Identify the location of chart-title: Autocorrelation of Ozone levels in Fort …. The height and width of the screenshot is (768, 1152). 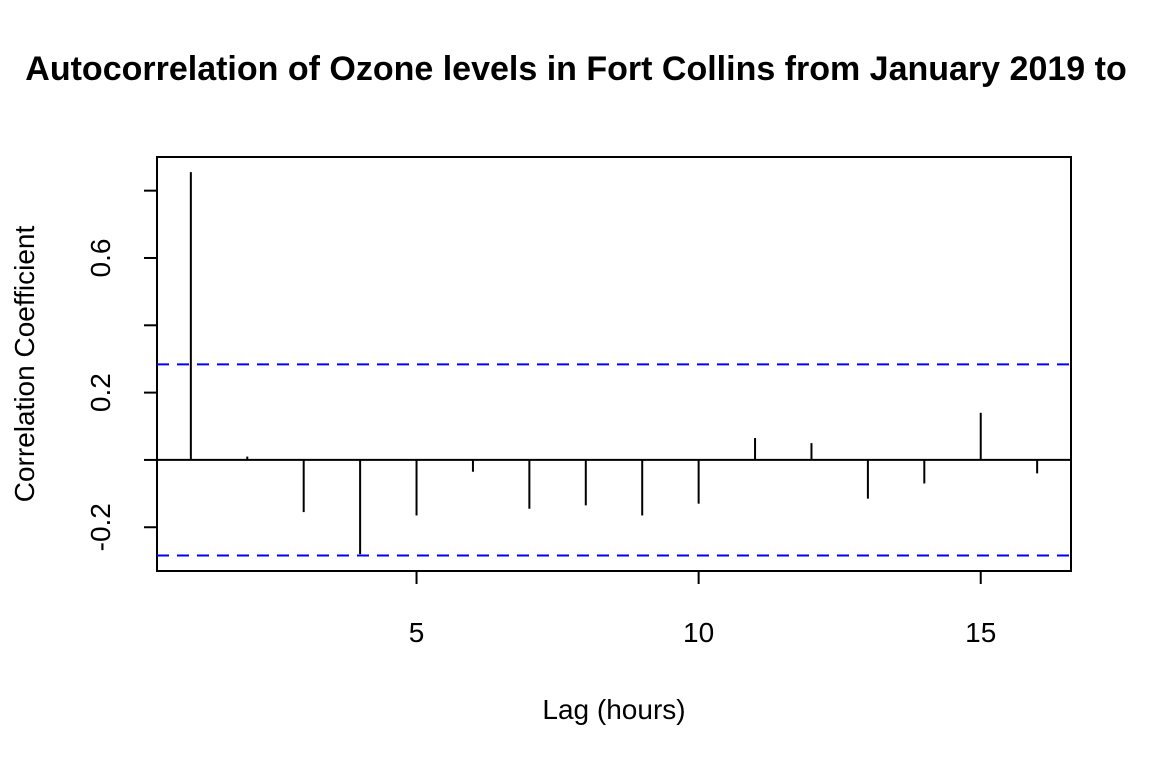
(575, 69).